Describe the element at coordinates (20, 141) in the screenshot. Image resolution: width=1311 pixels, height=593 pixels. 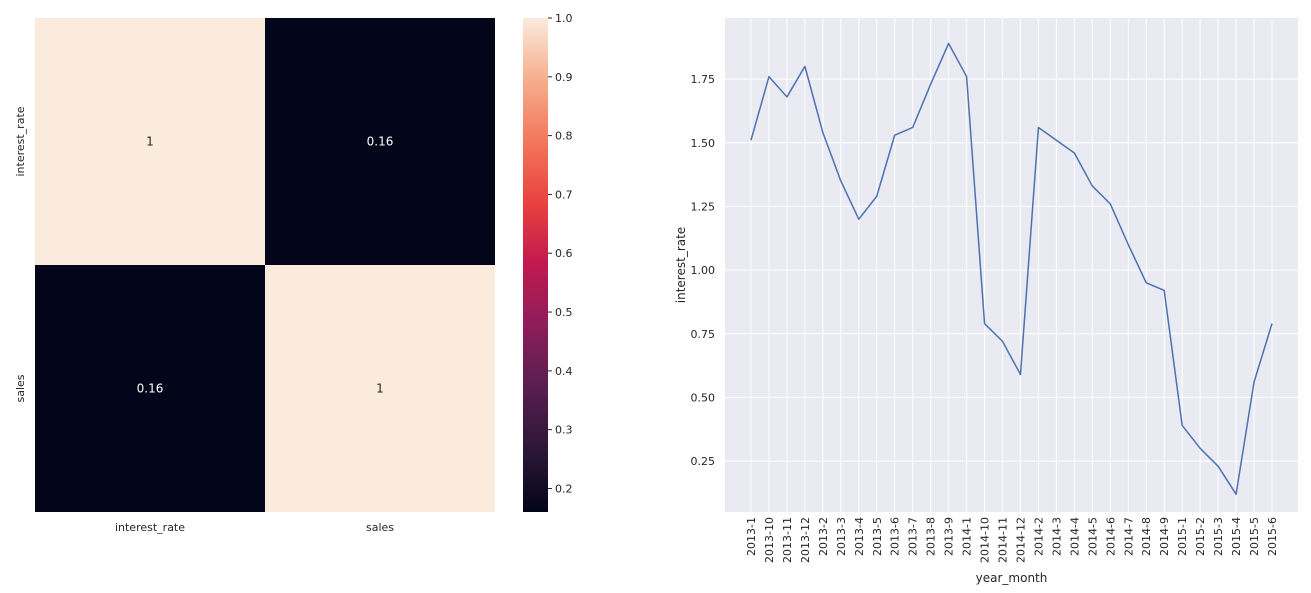
I see `heatmap-row-label: interest_rate` at that location.